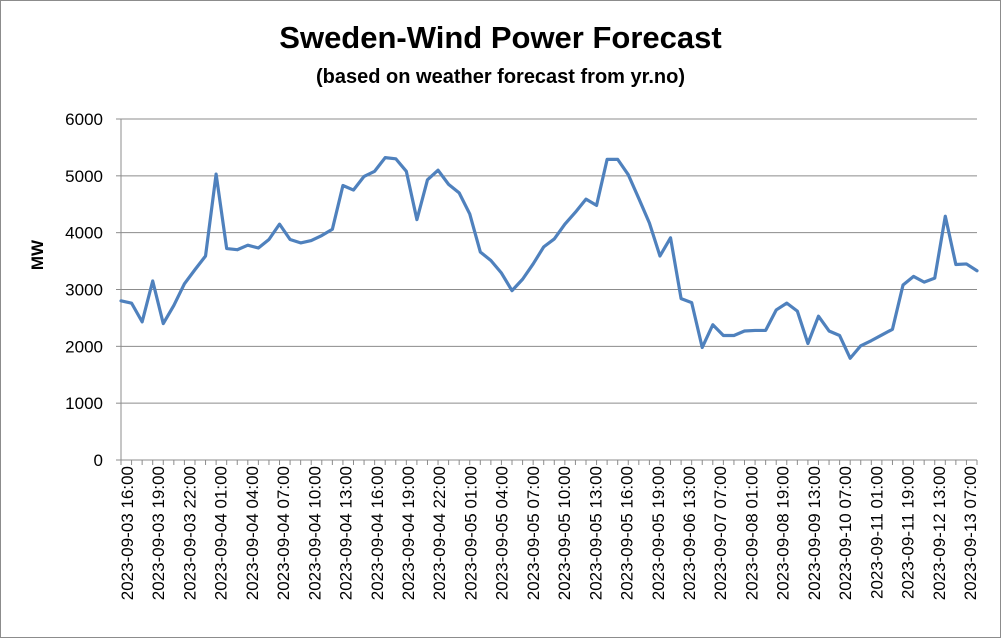  I want to click on x-tick-label: 2023-09-05 01:00, so click(470, 533).